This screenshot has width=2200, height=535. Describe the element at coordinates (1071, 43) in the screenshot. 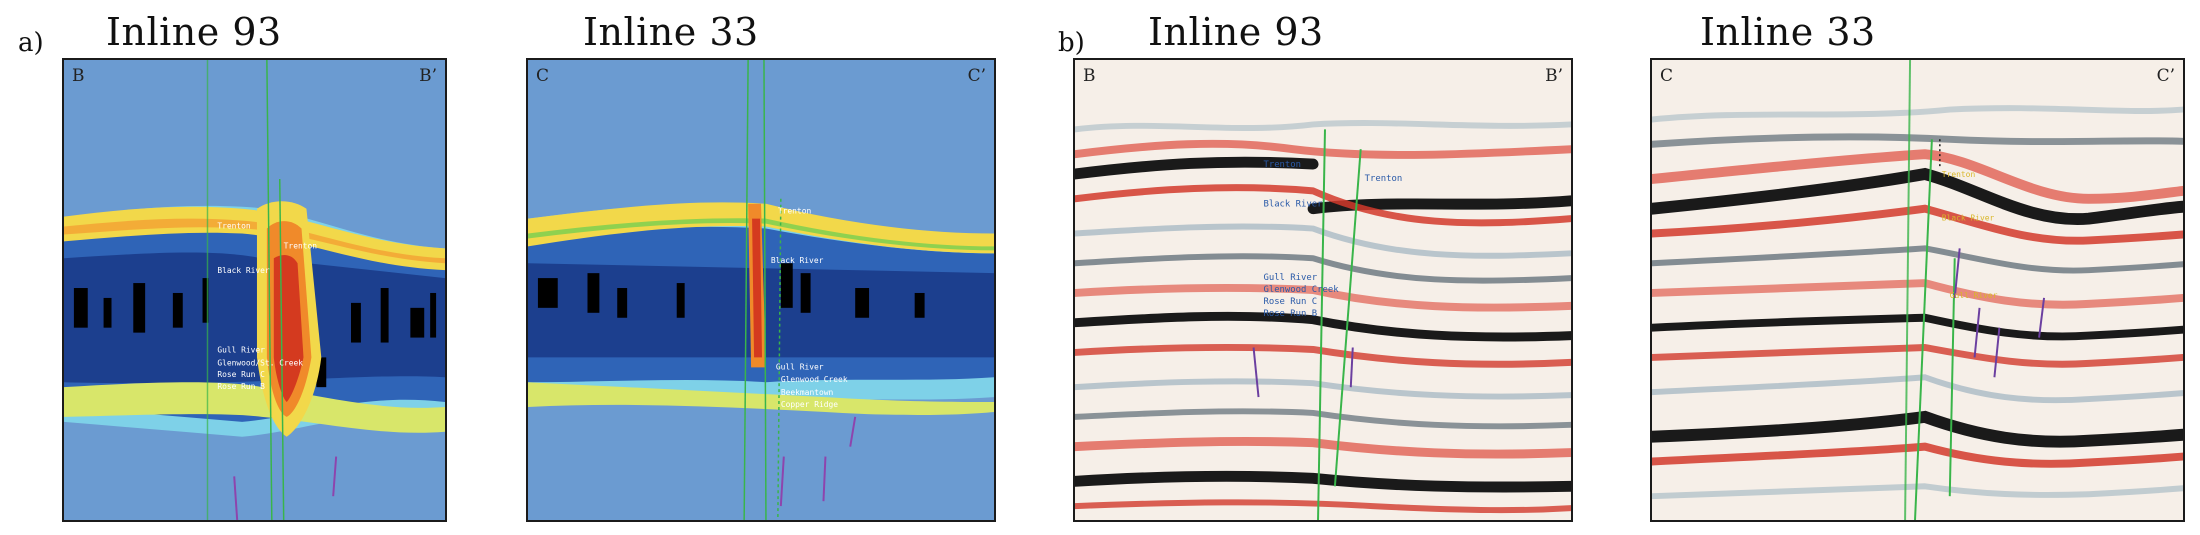

I see `part-label-b: b)` at that location.